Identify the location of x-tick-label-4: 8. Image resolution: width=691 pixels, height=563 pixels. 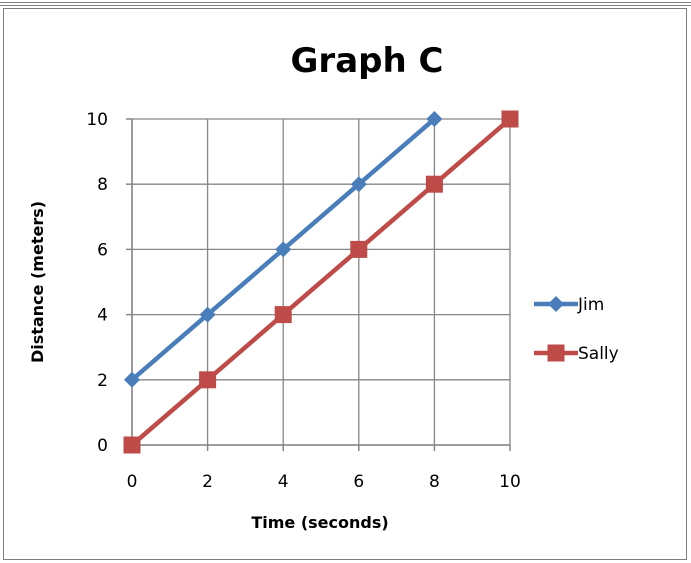
(434, 482).